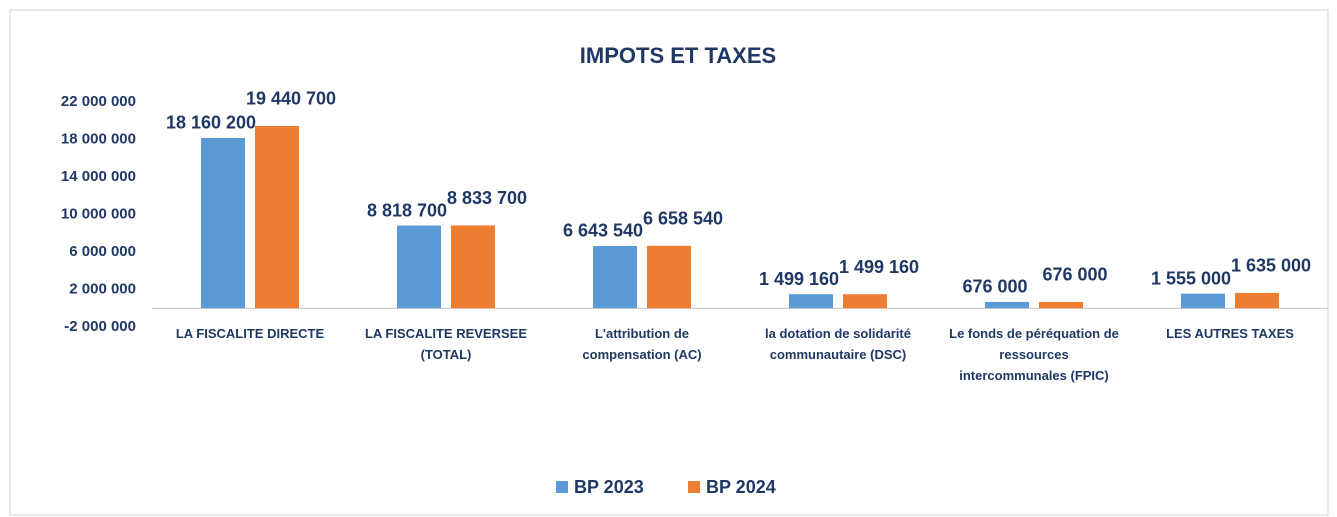  Describe the element at coordinates (98, 176) in the screenshot. I see `y-tick-label: 14 000 000` at that location.